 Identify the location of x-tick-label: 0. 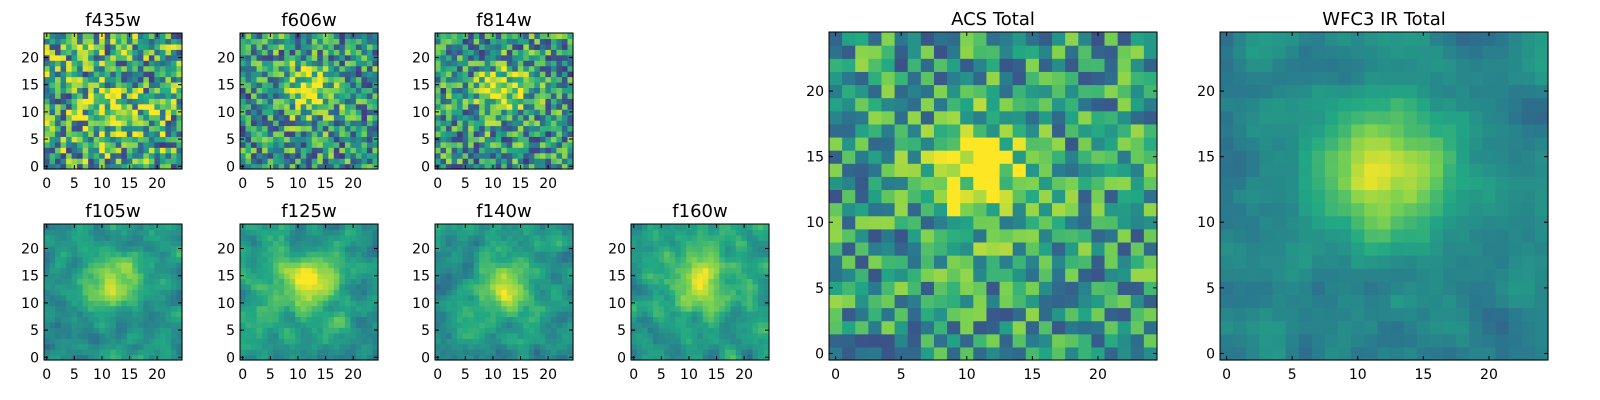
(437, 184).